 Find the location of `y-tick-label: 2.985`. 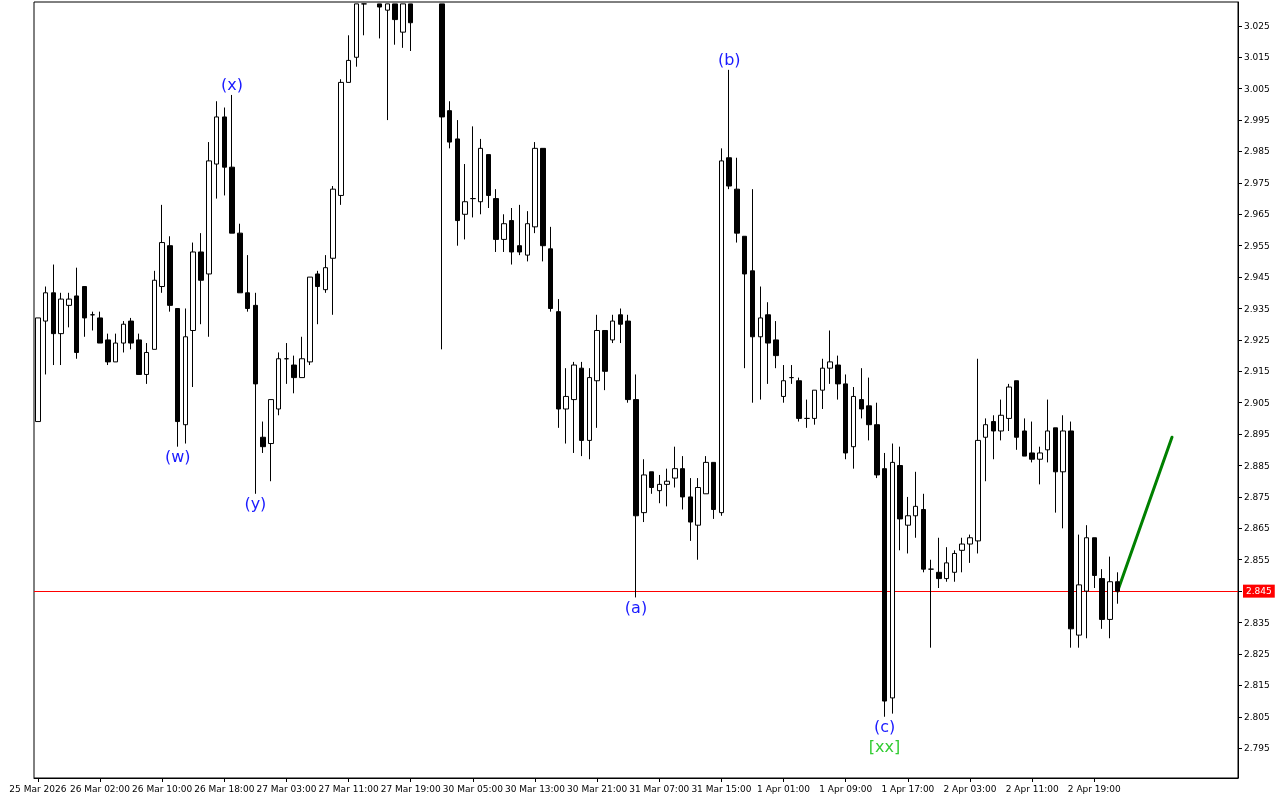

y-tick-label: 2.985 is located at coordinates (1257, 151).